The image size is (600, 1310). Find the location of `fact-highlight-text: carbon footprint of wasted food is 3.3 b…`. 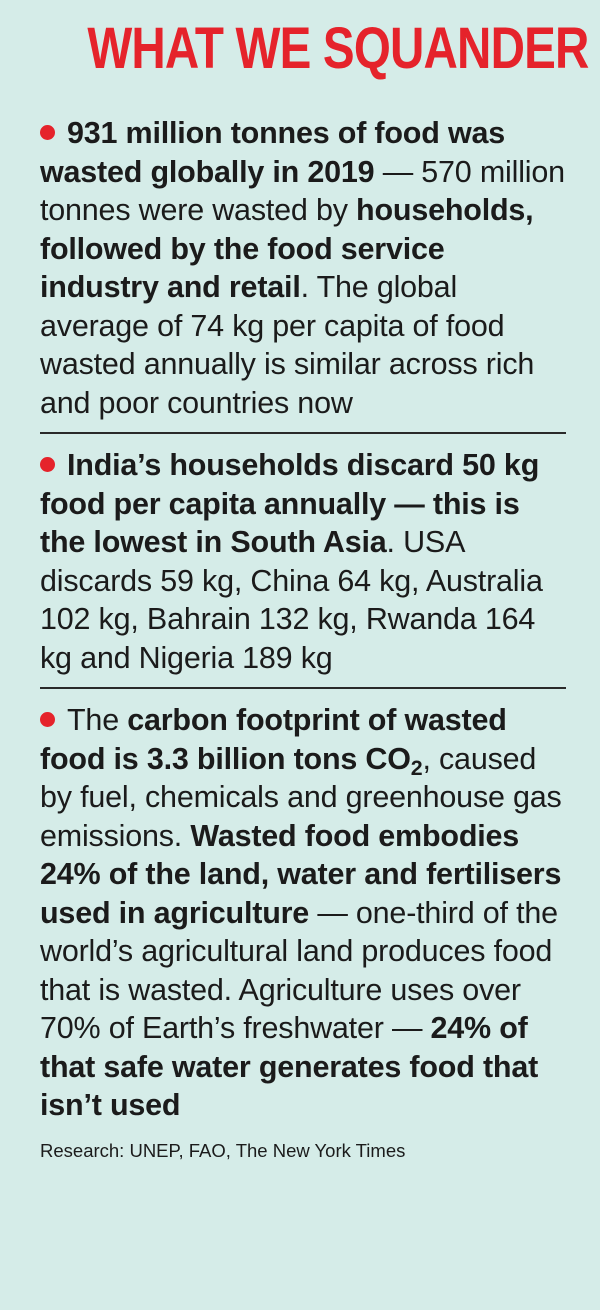

fact-highlight-text: carbon footprint of wasted food is 3.3 b… is located at coordinates (273, 739).